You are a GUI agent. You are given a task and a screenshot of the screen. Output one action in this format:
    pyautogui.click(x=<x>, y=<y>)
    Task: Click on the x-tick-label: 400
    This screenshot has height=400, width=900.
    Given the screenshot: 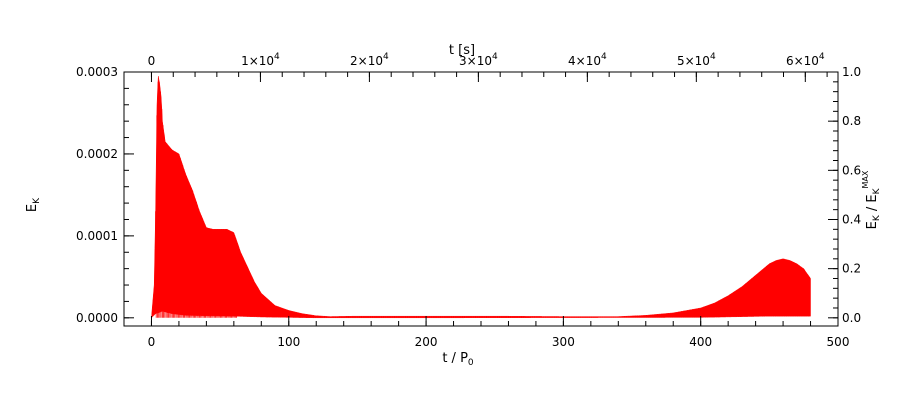 What is the action you would take?
    pyautogui.click(x=700, y=342)
    